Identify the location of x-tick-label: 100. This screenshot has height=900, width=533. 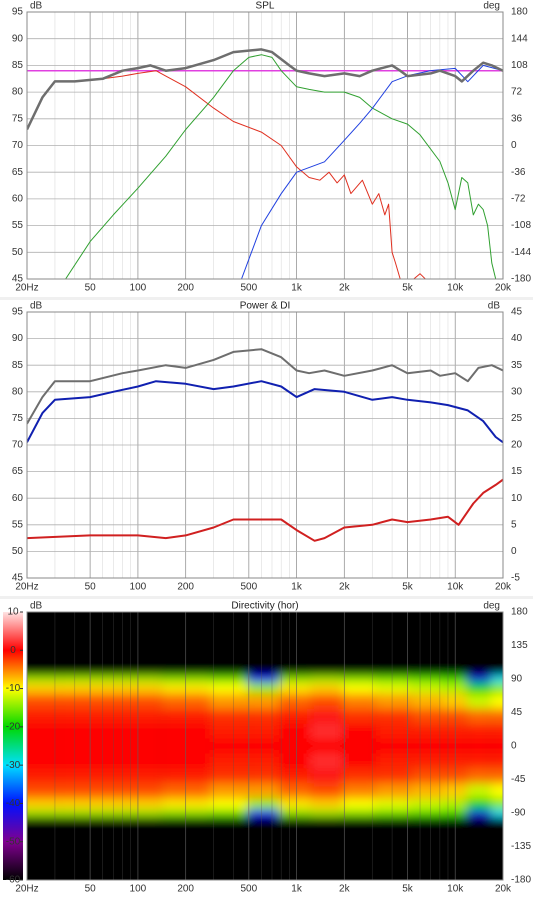
(138, 288).